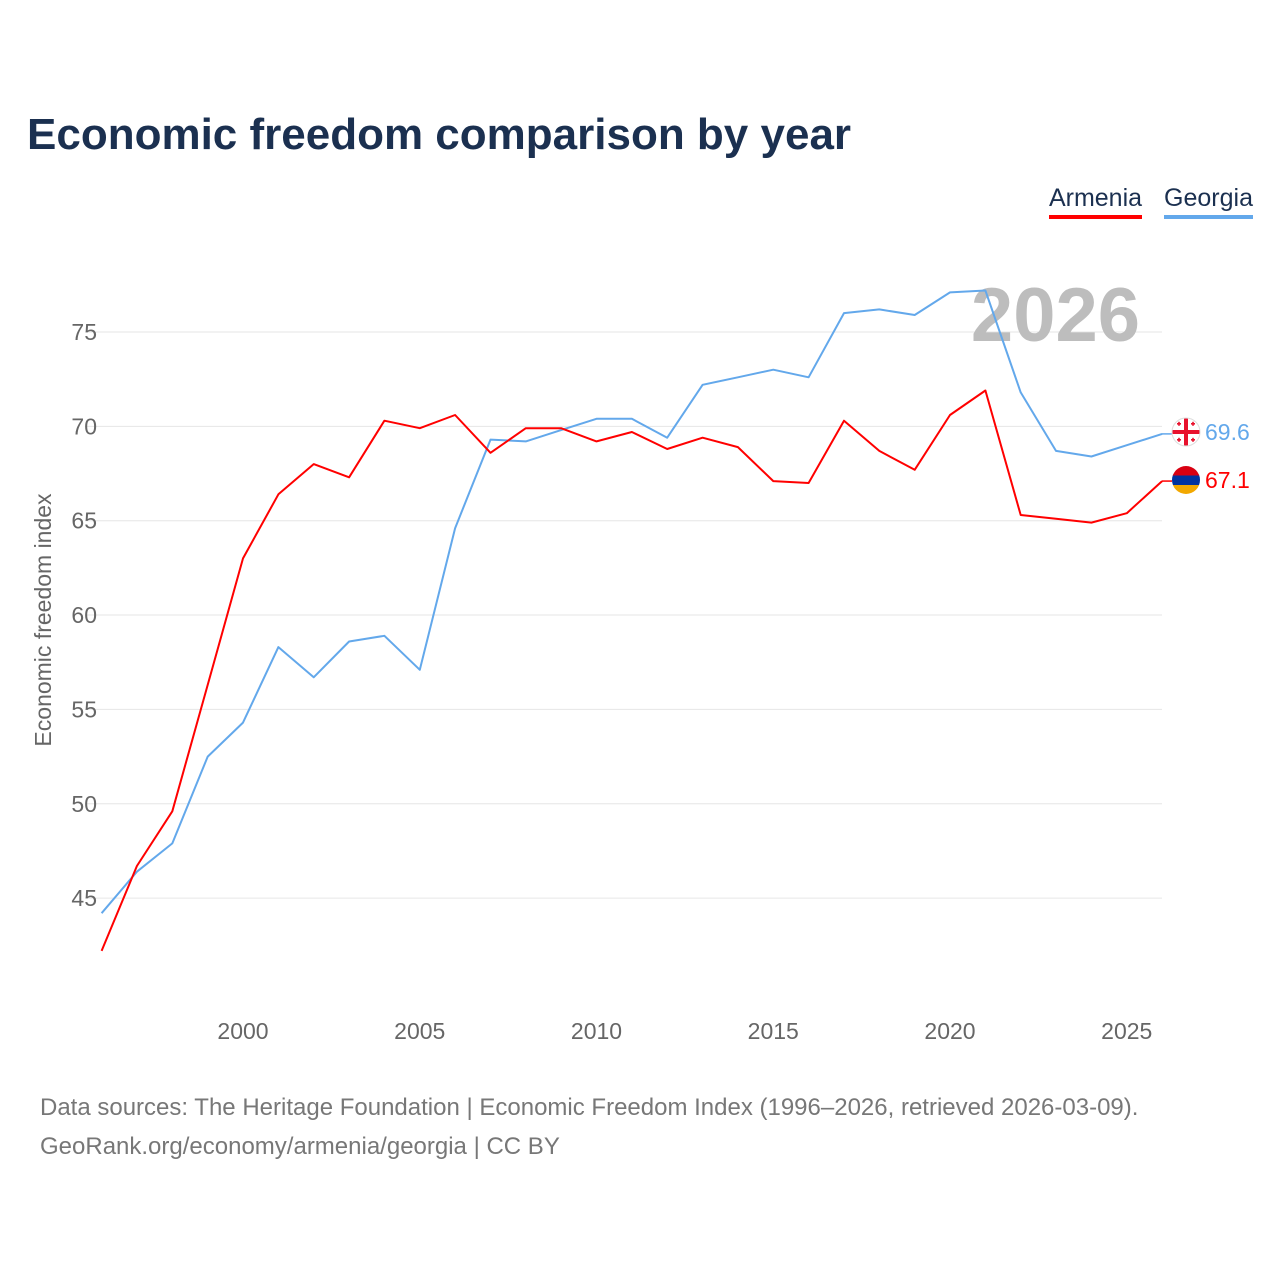 This screenshot has height=1280, width=1280. What do you see at coordinates (773, 1031) in the screenshot?
I see `x-tick-label: 2015` at bounding box center [773, 1031].